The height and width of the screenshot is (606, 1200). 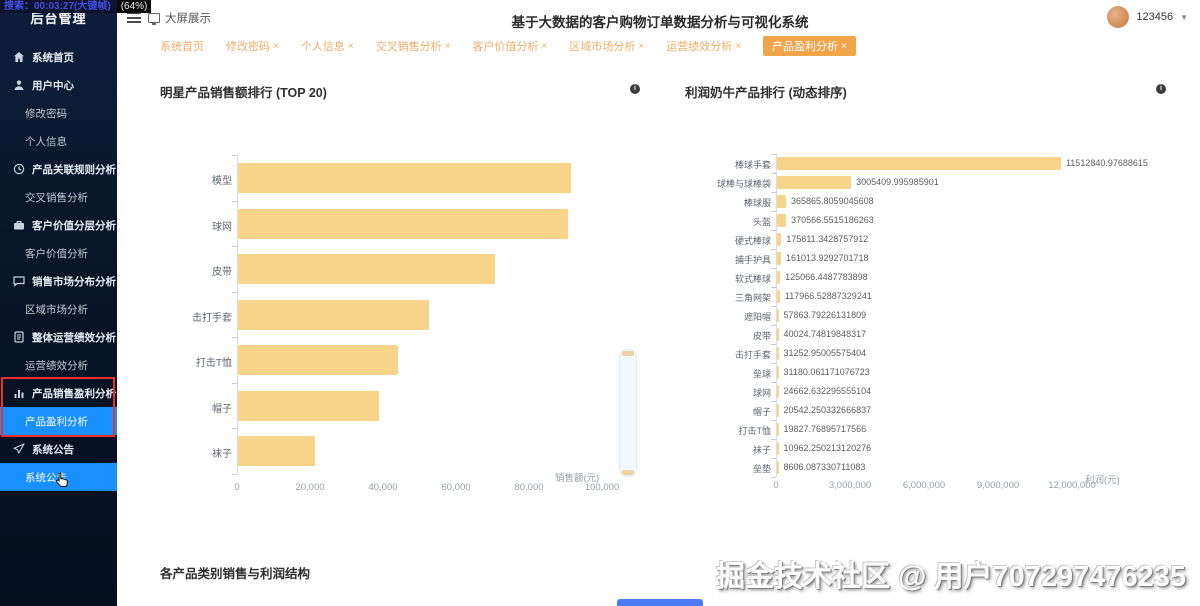 I want to click on tab-5: 区域市场分析 ×, so click(x=606, y=46).